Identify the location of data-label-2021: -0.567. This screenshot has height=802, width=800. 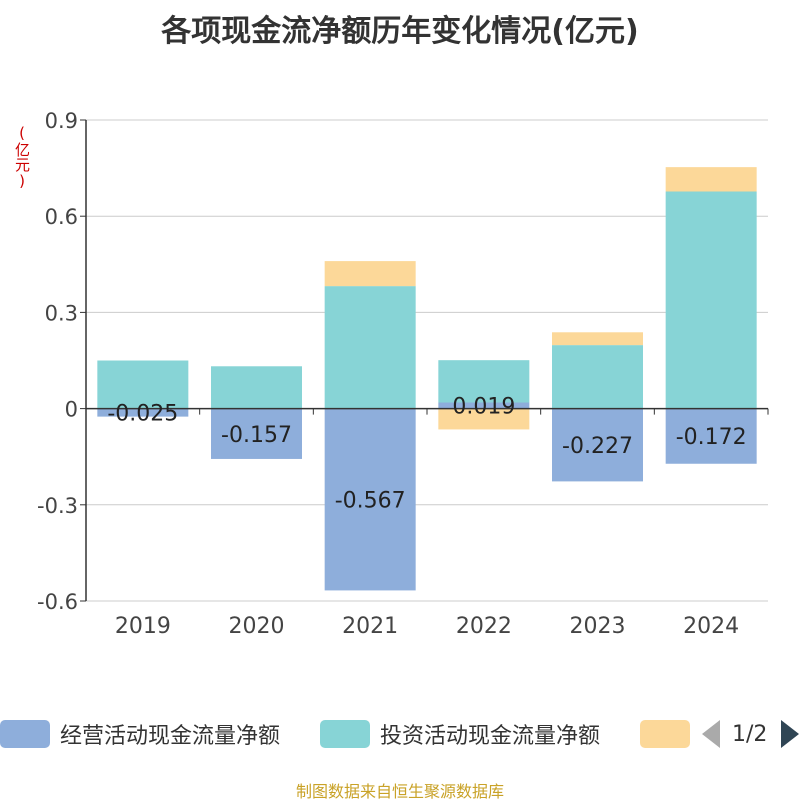
(370, 501).